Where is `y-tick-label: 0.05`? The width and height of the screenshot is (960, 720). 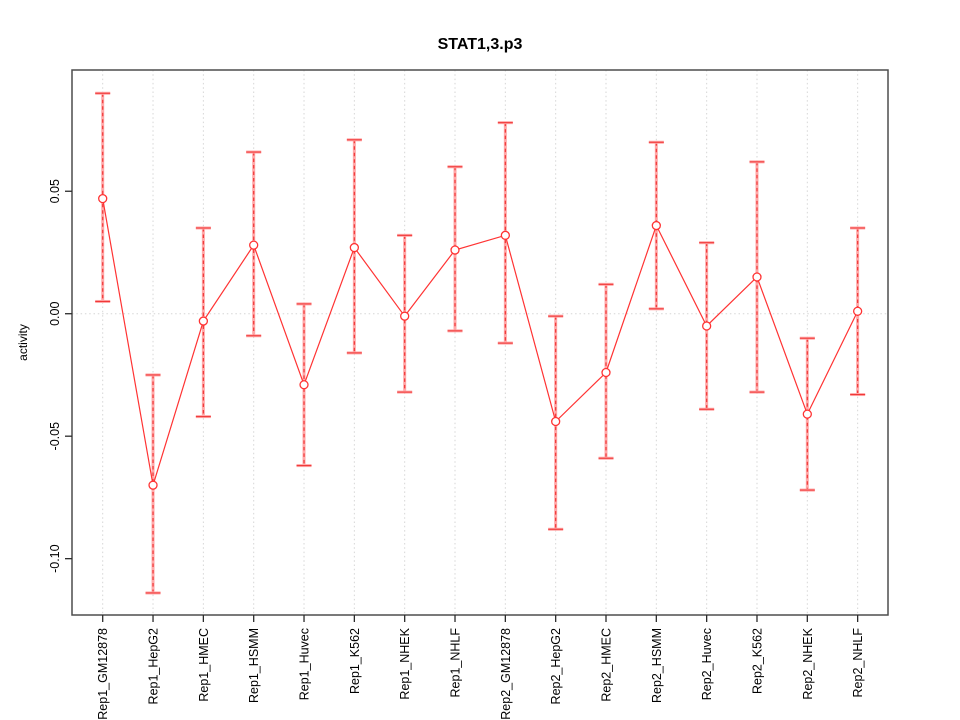 y-tick-label: 0.05 is located at coordinates (55, 191).